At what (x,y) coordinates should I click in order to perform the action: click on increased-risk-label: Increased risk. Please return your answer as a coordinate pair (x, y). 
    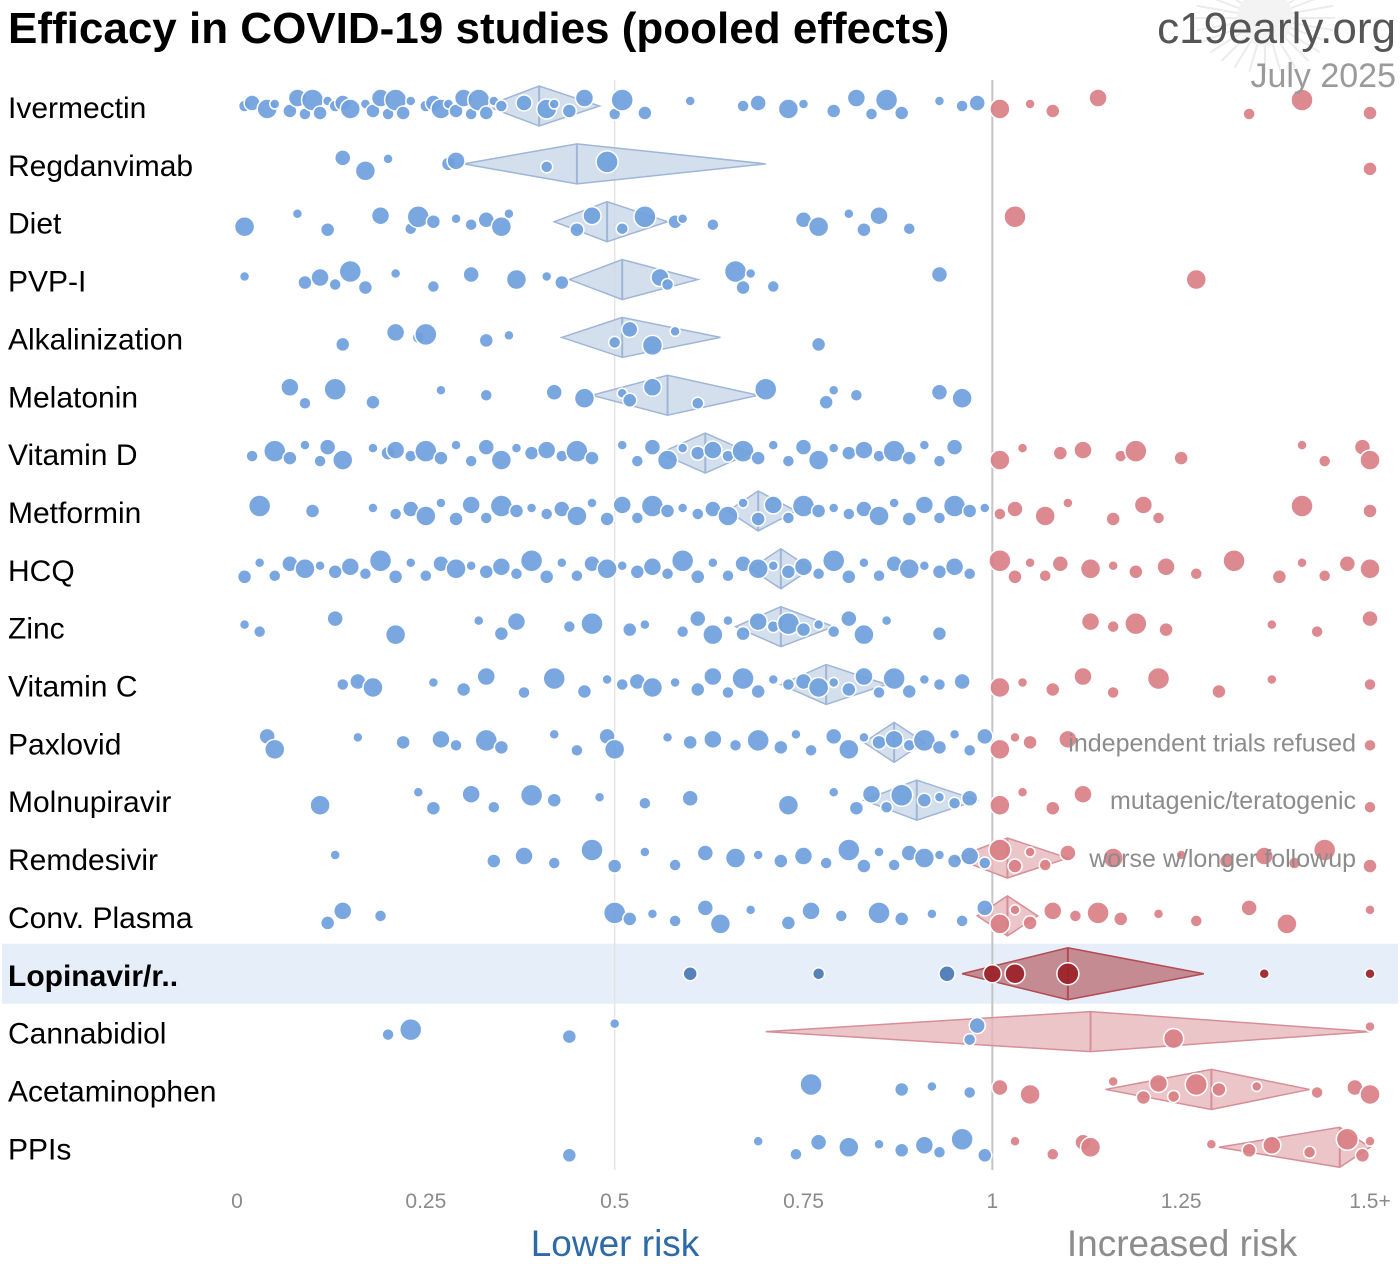
    Looking at the image, I should click on (1182, 1243).